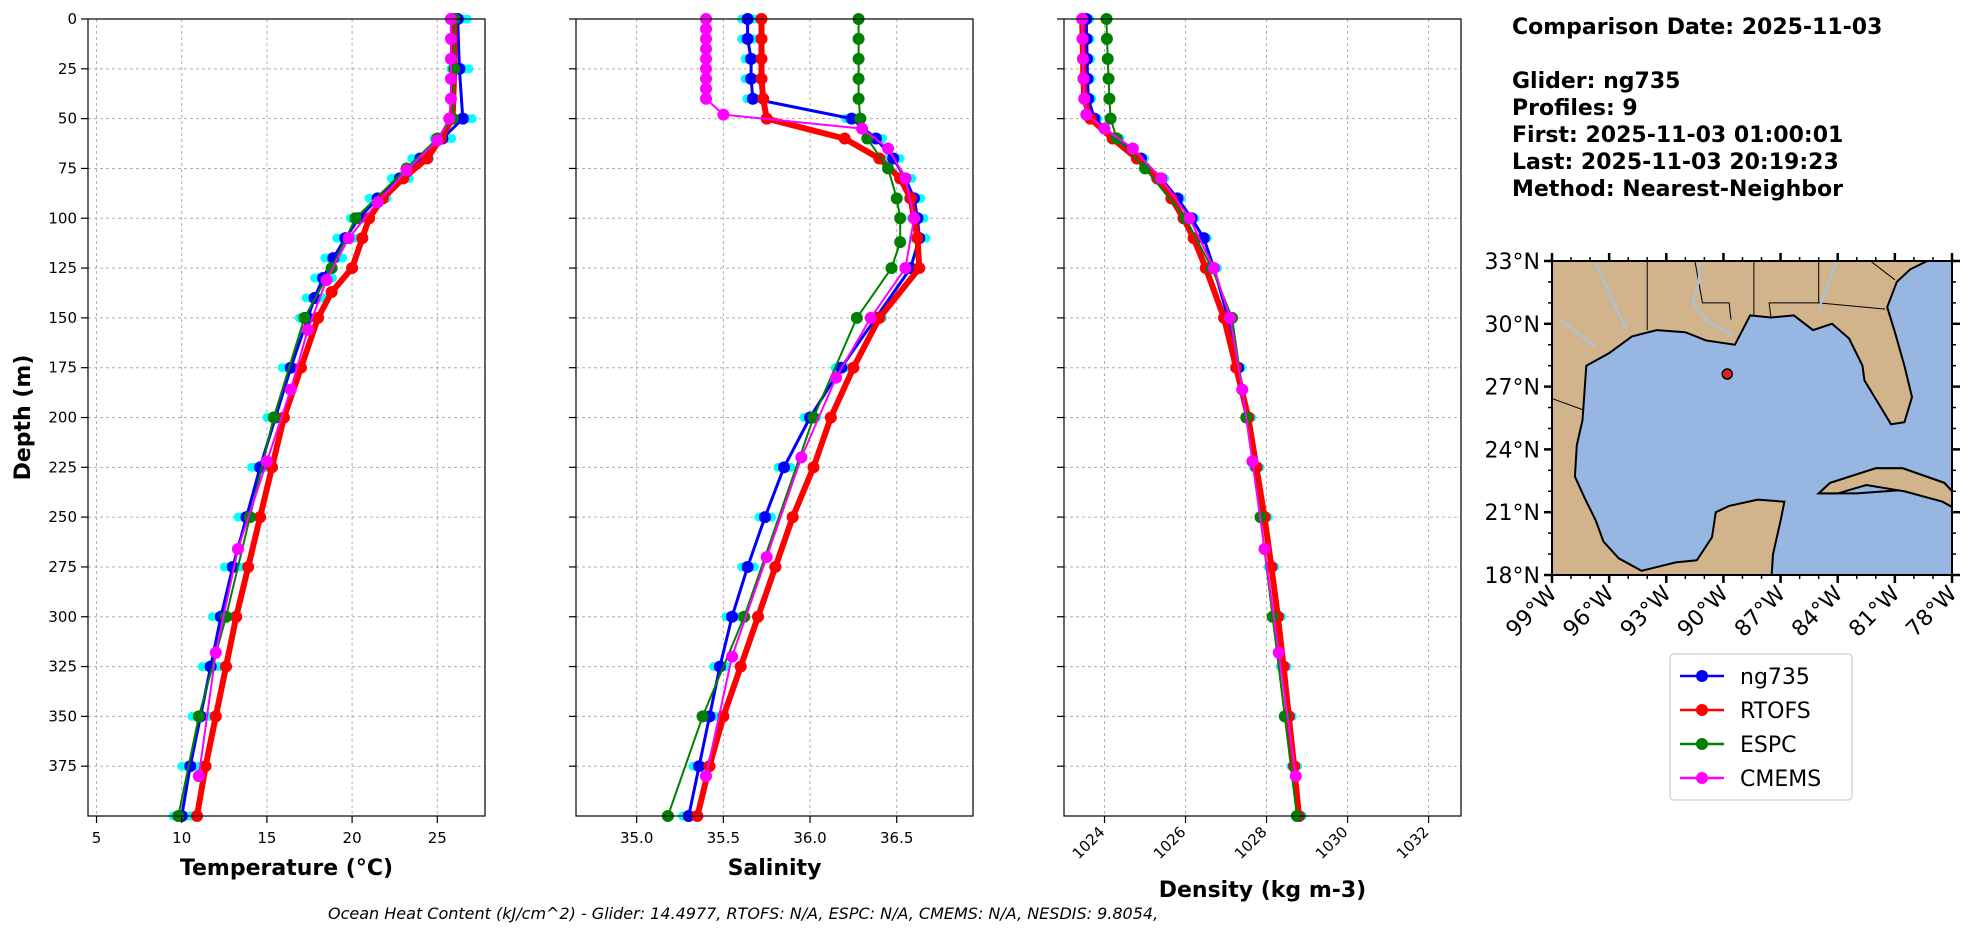  I want to click on info-spacer, so click(1697, 54).